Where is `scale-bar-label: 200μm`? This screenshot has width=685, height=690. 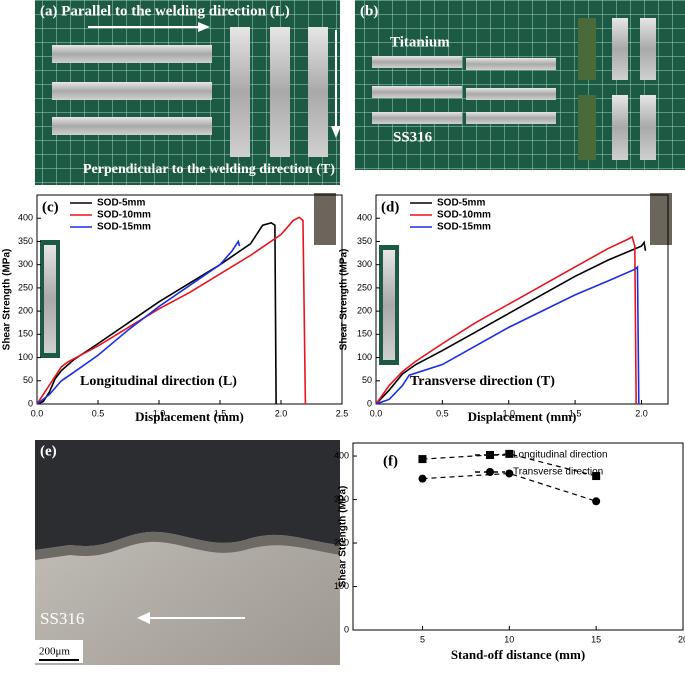
scale-bar-label: 200μm is located at coordinates (54, 652).